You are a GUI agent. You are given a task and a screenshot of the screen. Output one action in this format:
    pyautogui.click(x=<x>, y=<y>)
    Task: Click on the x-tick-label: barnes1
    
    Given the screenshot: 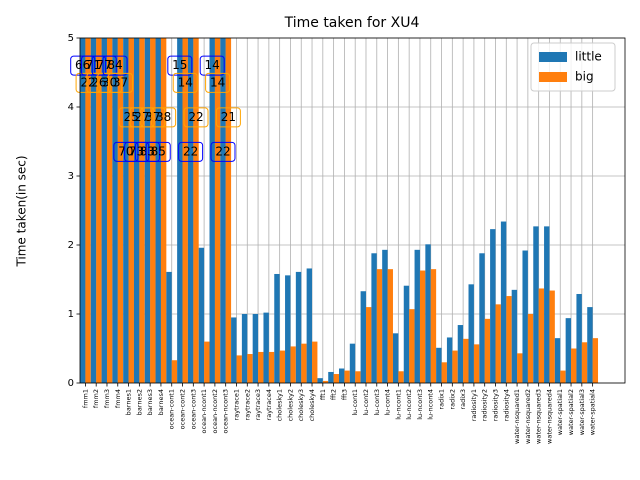 What is the action you would take?
    pyautogui.click(x=129, y=402)
    